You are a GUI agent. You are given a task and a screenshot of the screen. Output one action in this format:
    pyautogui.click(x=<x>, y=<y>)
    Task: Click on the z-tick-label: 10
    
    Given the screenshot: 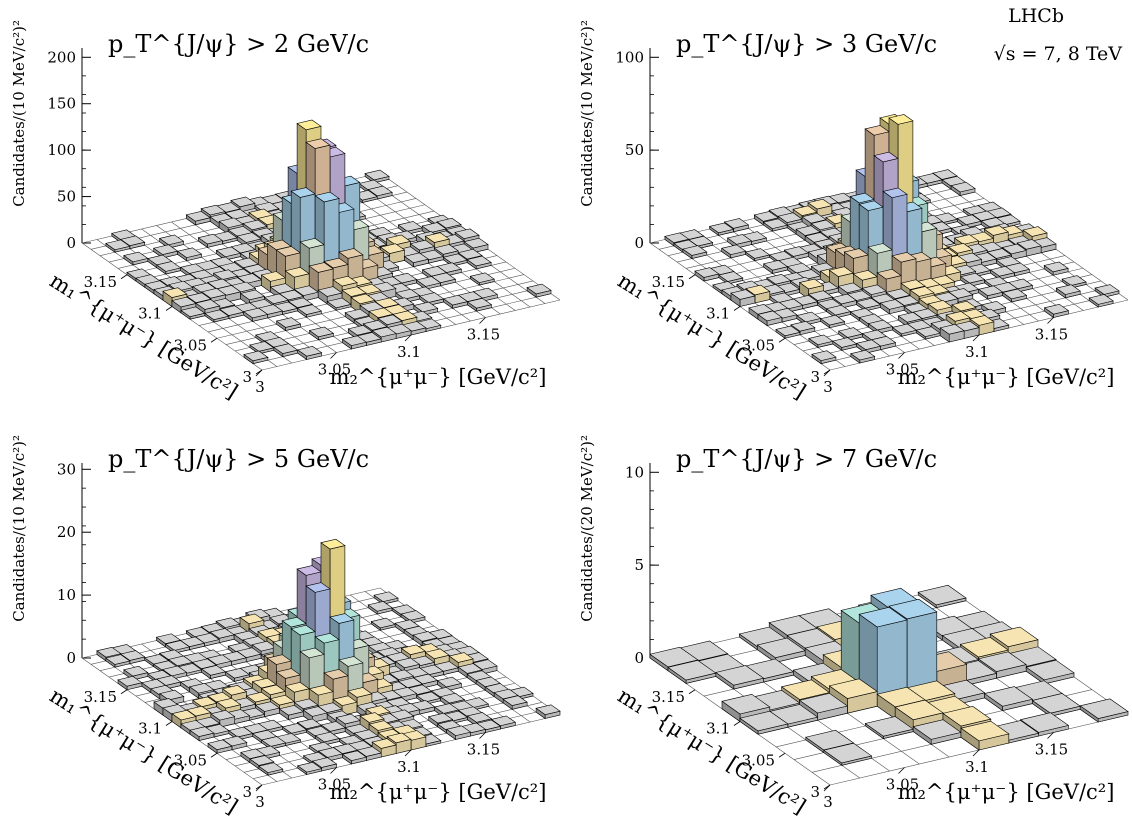 What is the action you would take?
    pyautogui.click(x=634, y=472)
    